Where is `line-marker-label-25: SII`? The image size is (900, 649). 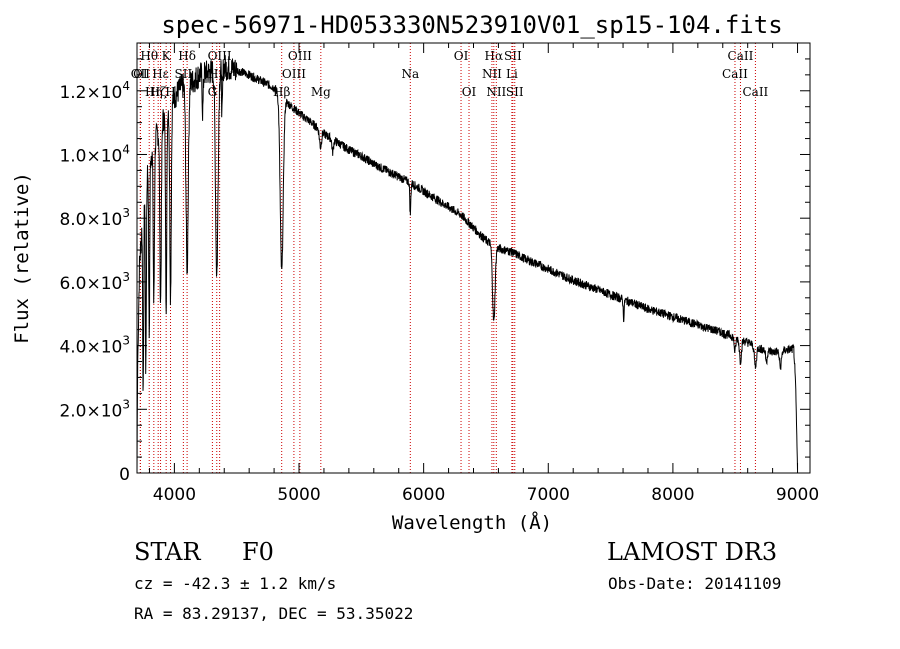 line-marker-label-25: SII is located at coordinates (515, 92).